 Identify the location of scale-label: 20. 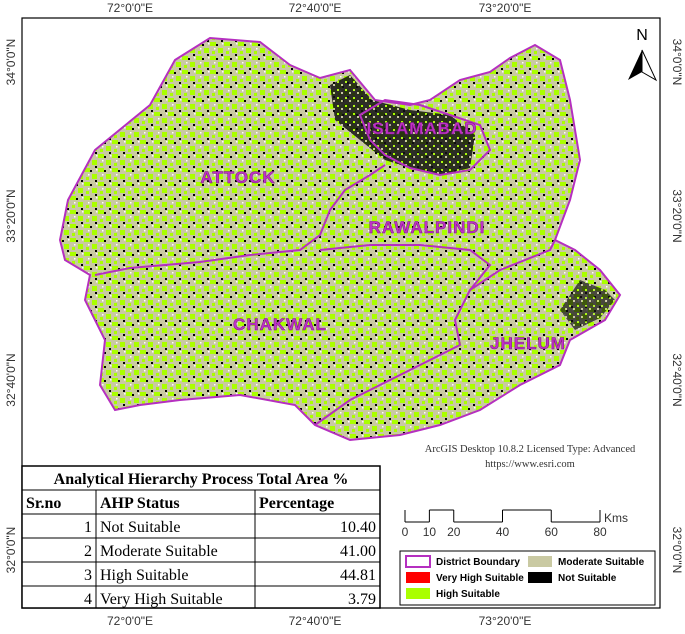
(454, 532).